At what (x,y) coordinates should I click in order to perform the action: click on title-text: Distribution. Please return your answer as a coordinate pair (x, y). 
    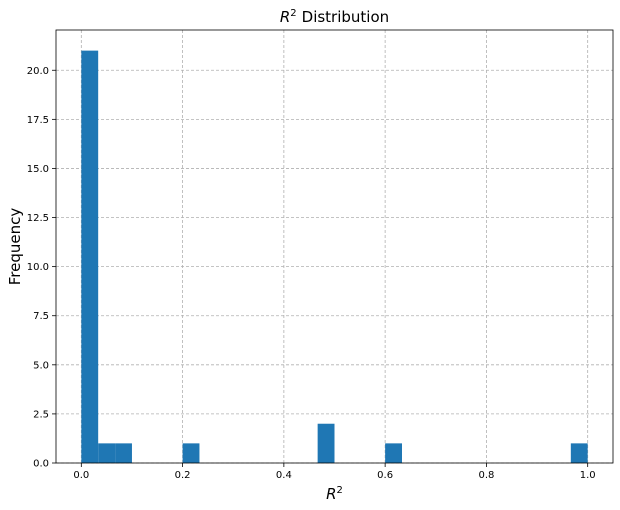
    Looking at the image, I should click on (346, 17).